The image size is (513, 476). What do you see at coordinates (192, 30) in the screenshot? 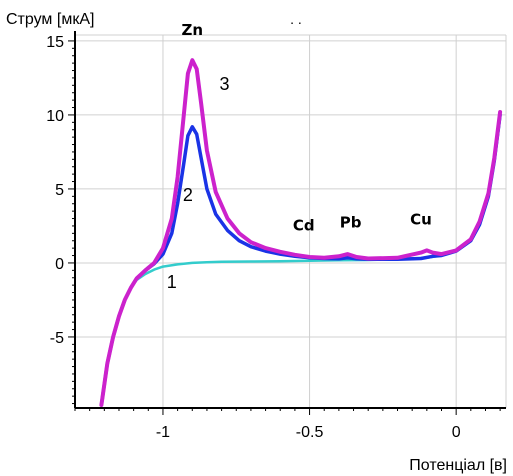
I see `peak-label-zn: Zn` at bounding box center [192, 30].